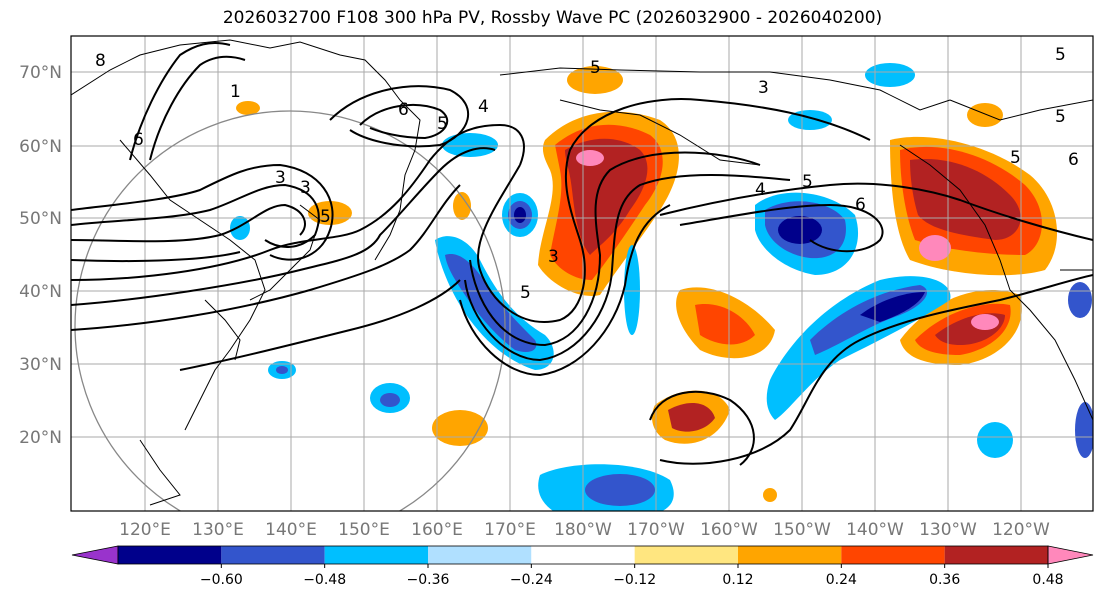  I want to click on contour-label: 8, so click(100, 61).